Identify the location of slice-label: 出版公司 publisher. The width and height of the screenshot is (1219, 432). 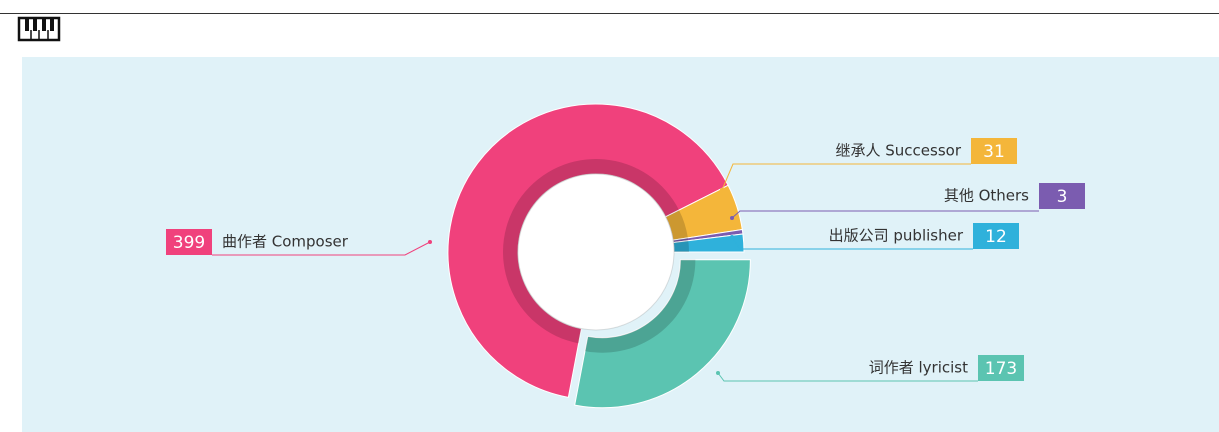
(896, 236).